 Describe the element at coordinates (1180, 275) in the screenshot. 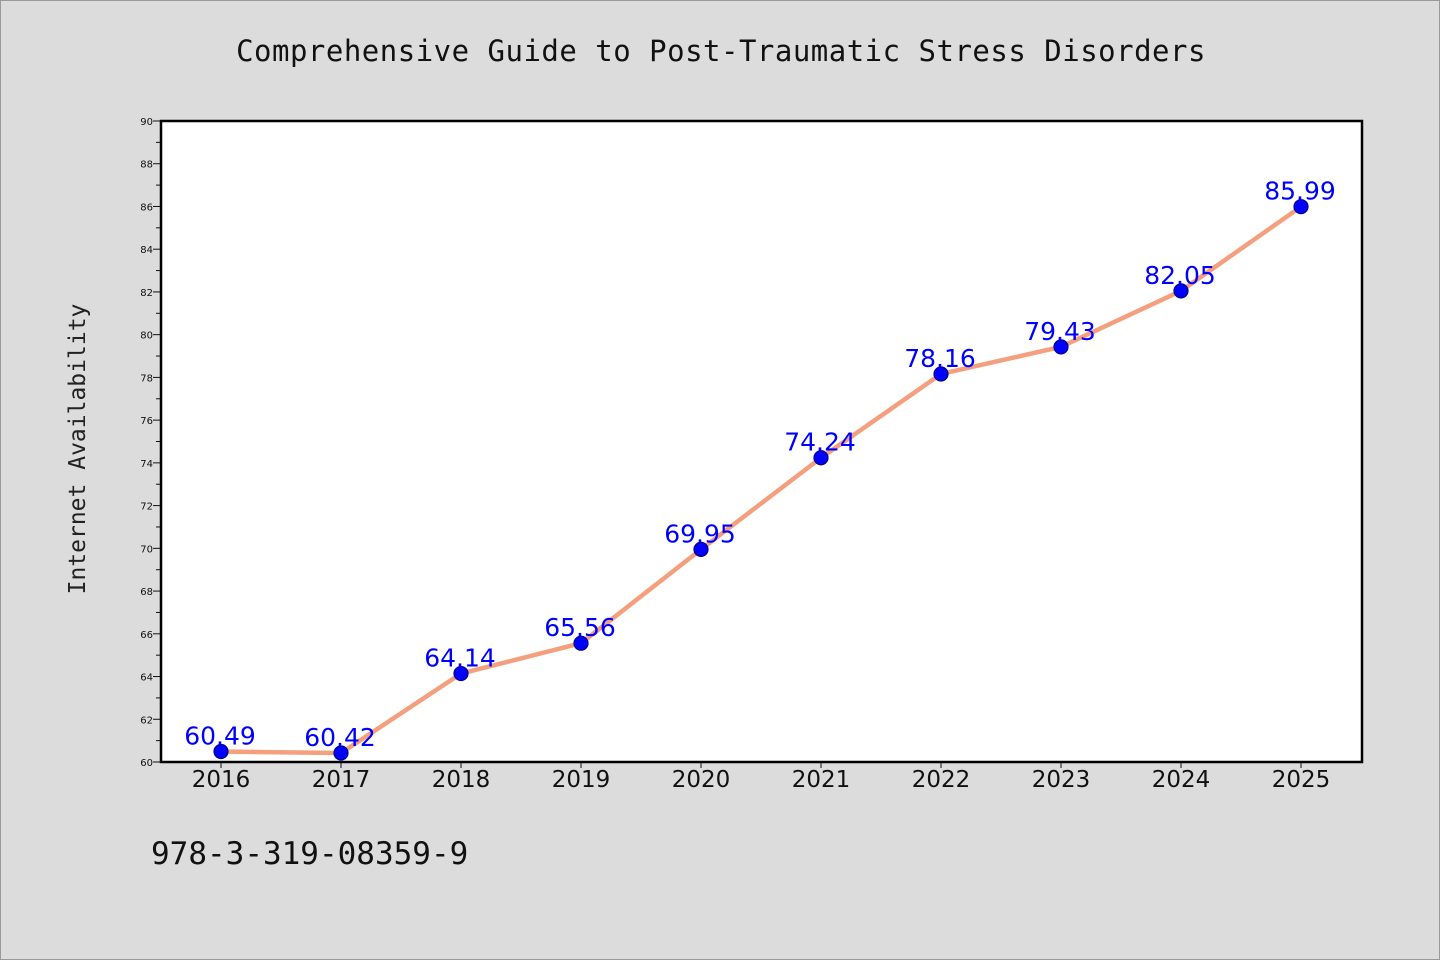

I see `data-label-2024: 82.05` at that location.